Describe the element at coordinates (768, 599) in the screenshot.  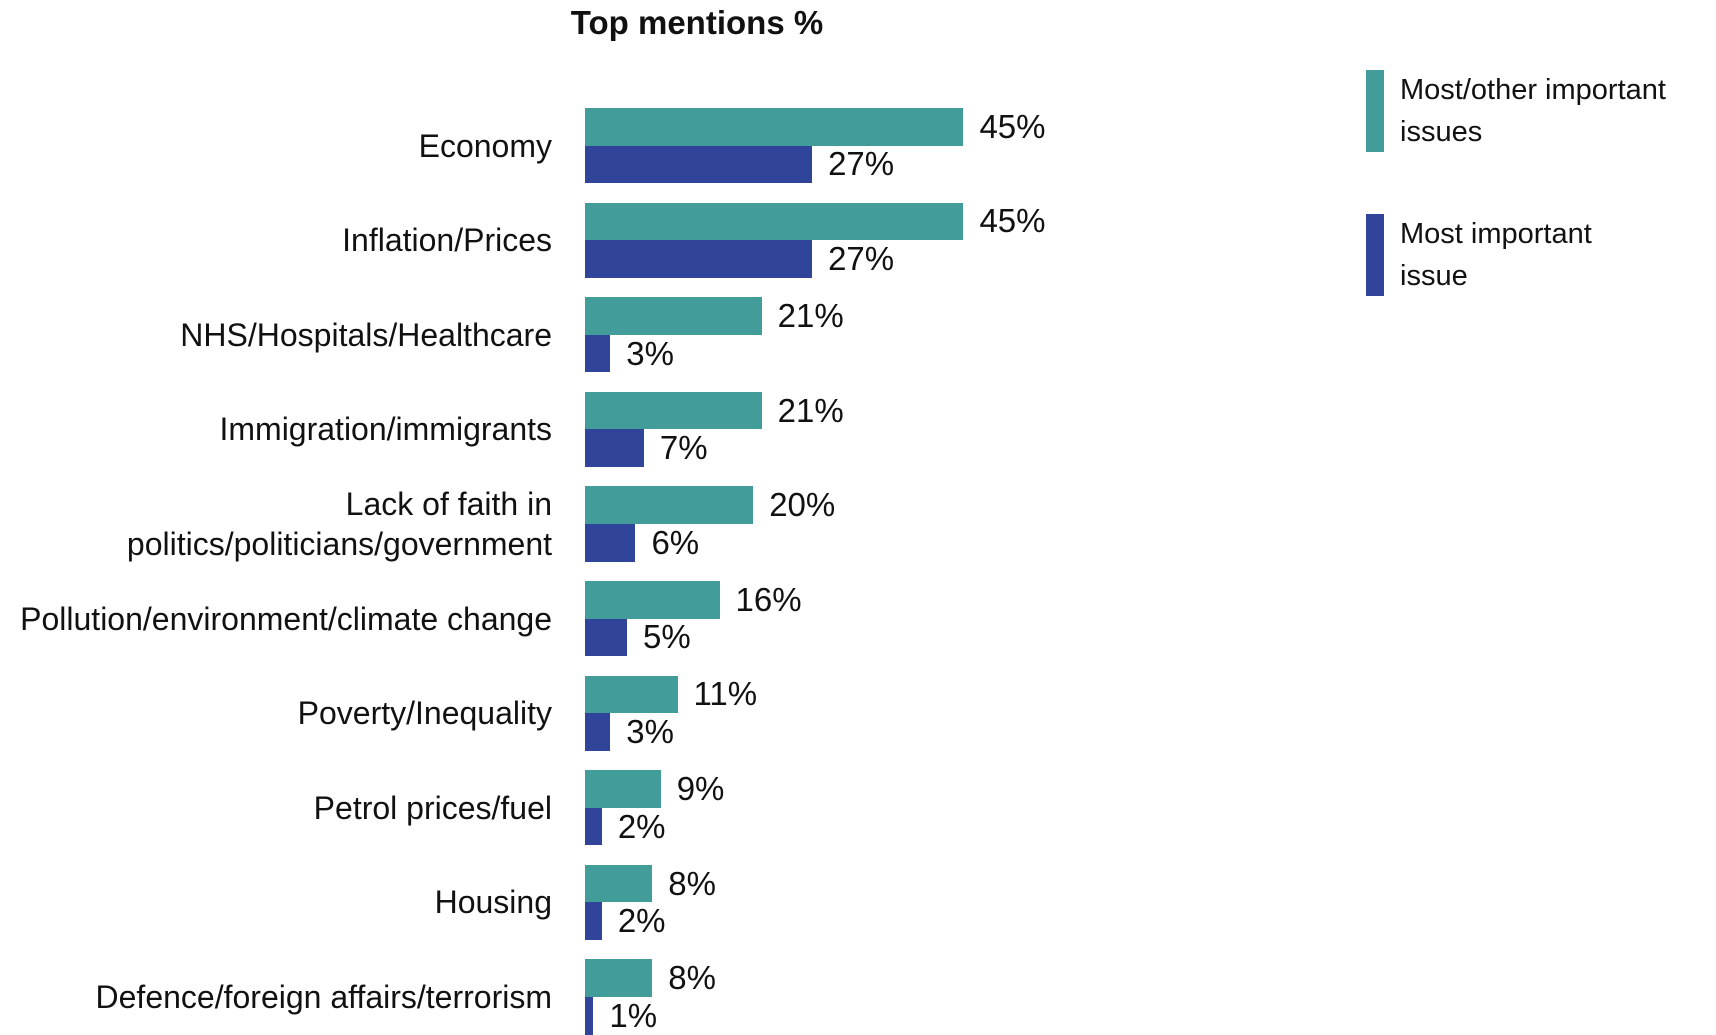
I see `value-label: 16%` at that location.